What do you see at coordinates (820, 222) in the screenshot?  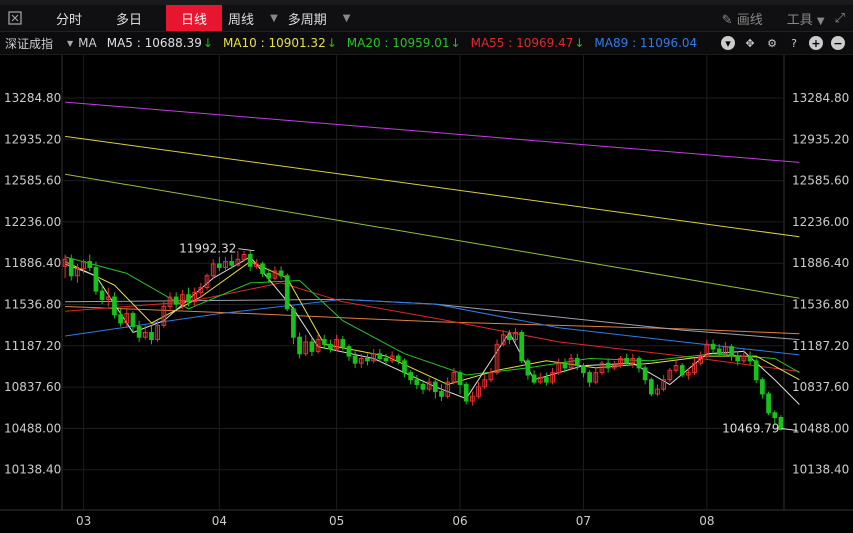 I see `y-tick-label-right: 12236.00` at bounding box center [820, 222].